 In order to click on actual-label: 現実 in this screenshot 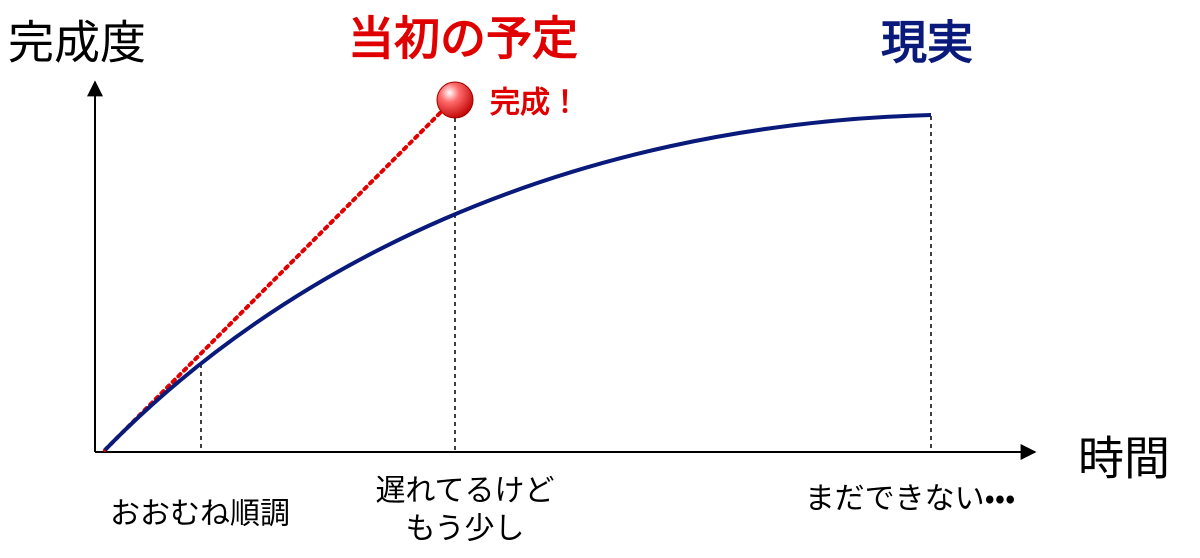, I will do `click(927, 43)`.